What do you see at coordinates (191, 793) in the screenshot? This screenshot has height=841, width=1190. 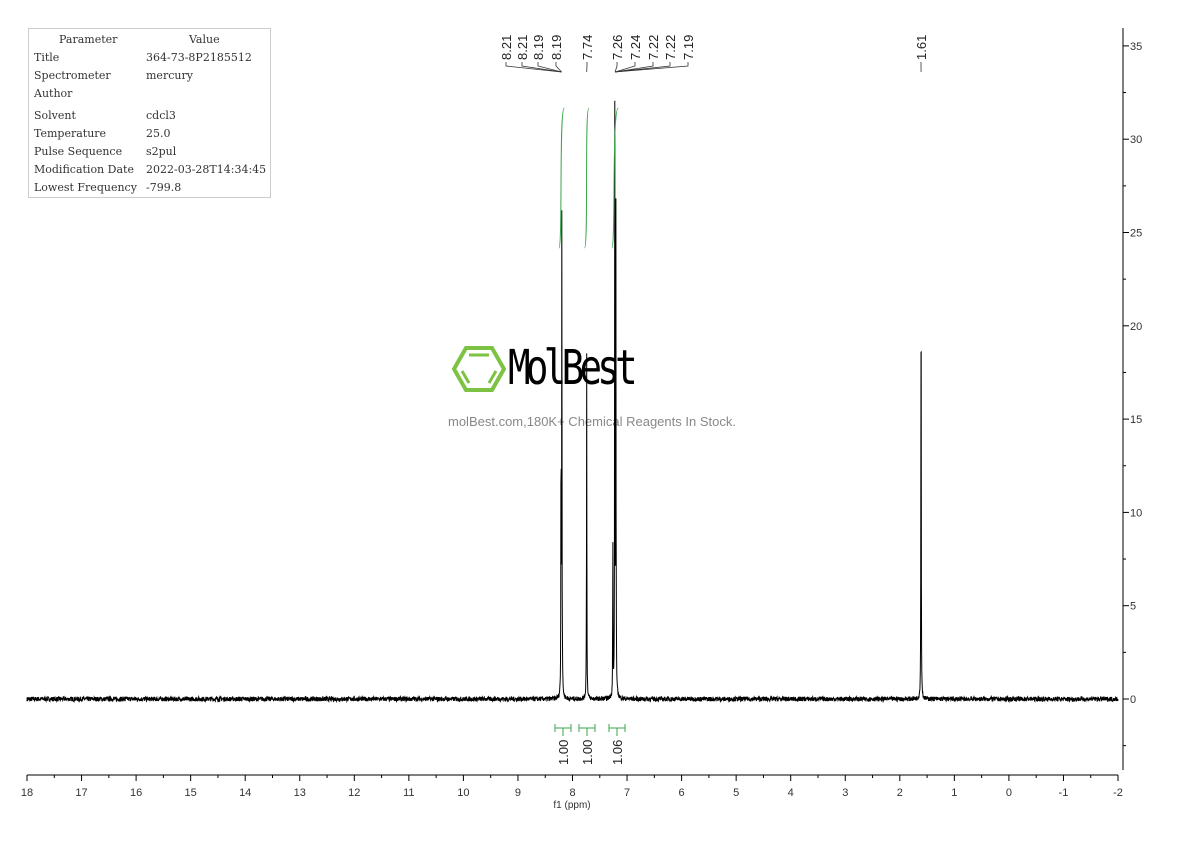 I see `x-tick-label: 15` at bounding box center [191, 793].